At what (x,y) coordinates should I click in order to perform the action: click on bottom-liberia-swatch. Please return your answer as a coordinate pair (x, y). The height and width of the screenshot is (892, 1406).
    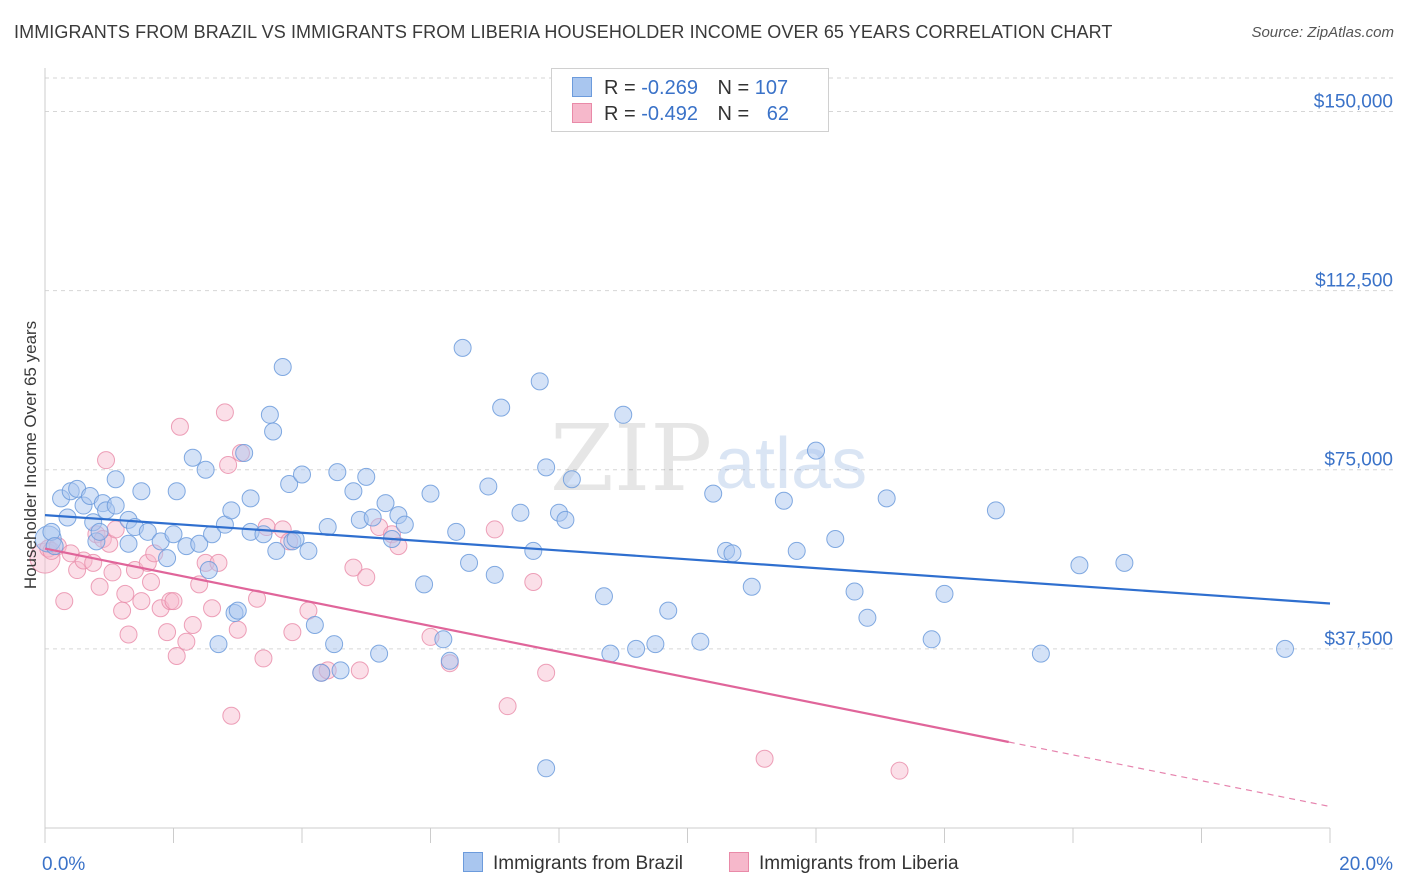
    Looking at the image, I should click on (739, 862).